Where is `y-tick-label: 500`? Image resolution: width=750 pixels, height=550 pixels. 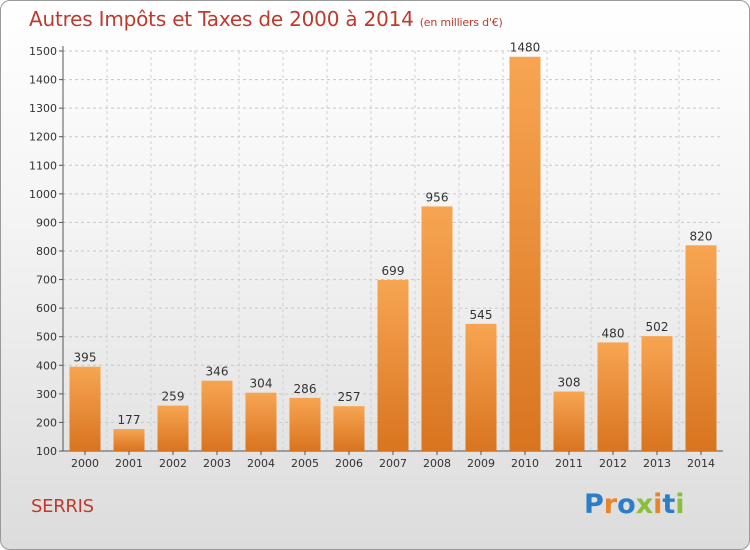
y-tick-label: 500 is located at coordinates (46, 337).